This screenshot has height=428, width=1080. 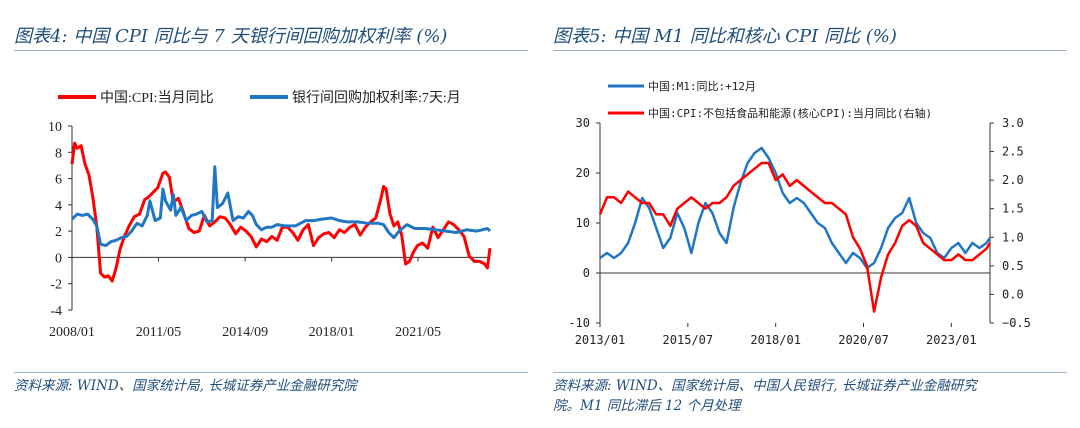 What do you see at coordinates (725, 36) in the screenshot?
I see `right-chart-title: 图表5: 中国 M1 同比和核心 CPI 同比 (%)` at bounding box center [725, 36].